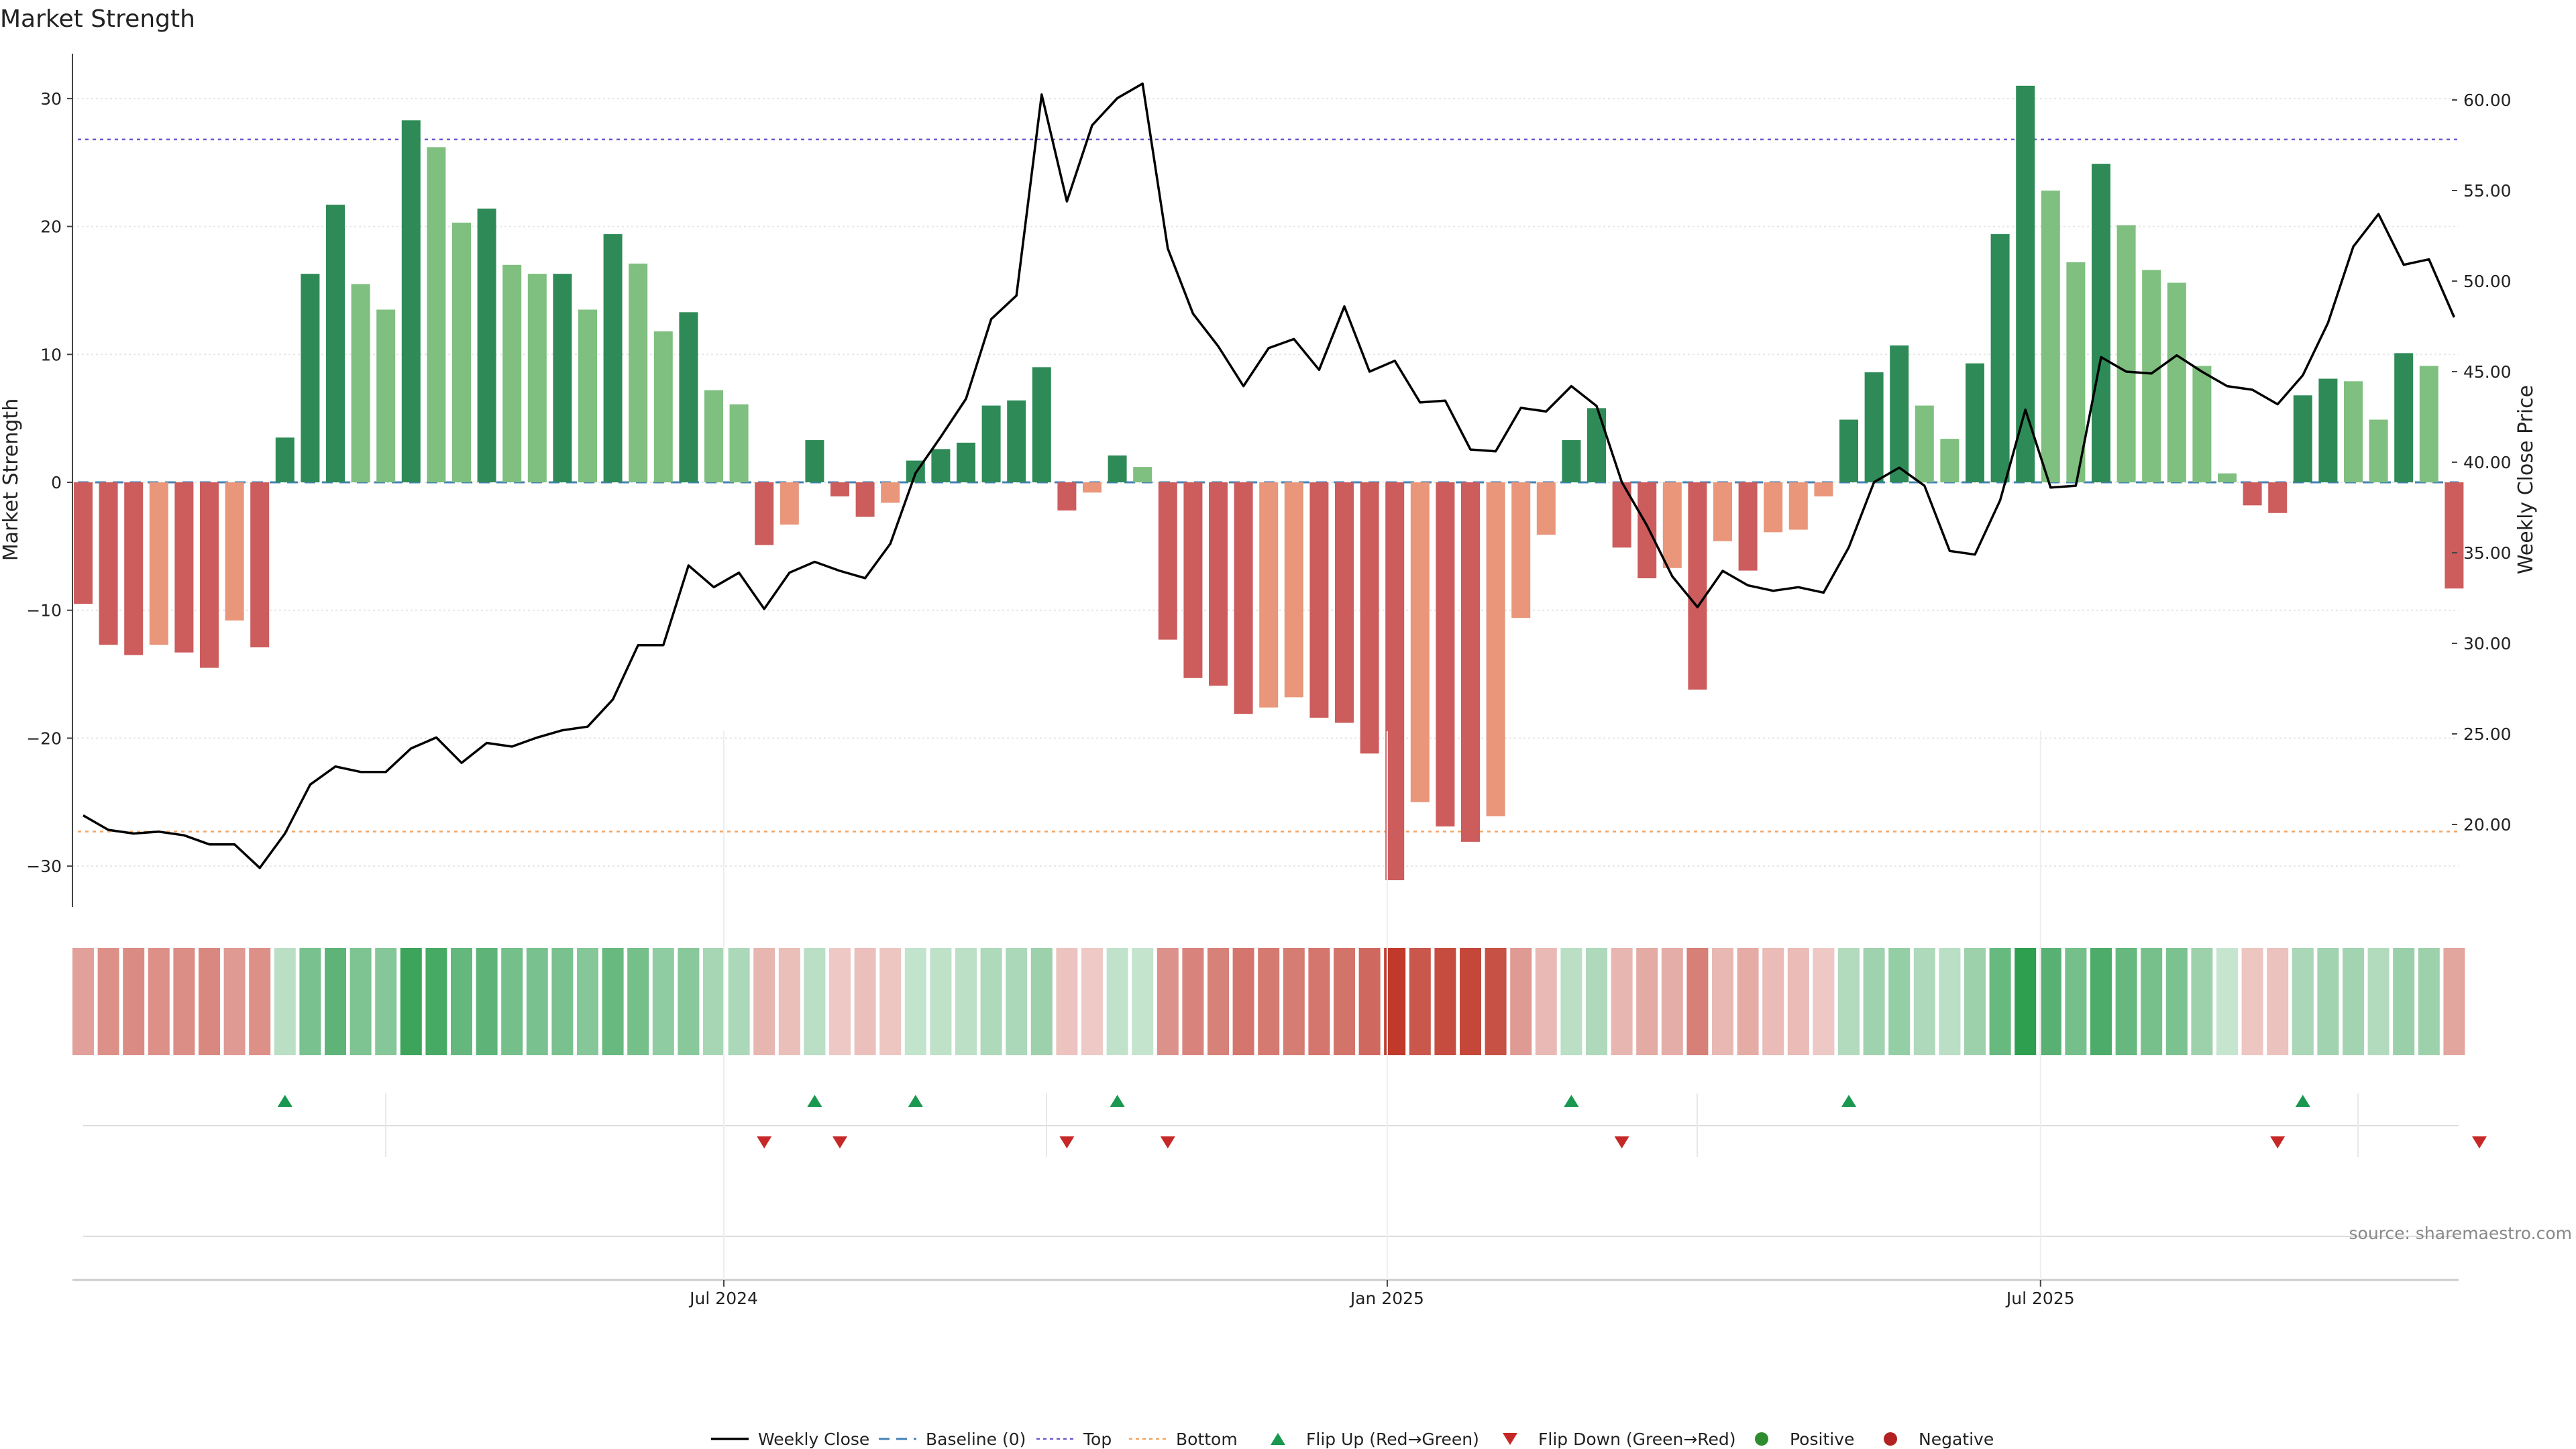  I want to click on y-tick-label-right: 55.00, so click(2487, 191).